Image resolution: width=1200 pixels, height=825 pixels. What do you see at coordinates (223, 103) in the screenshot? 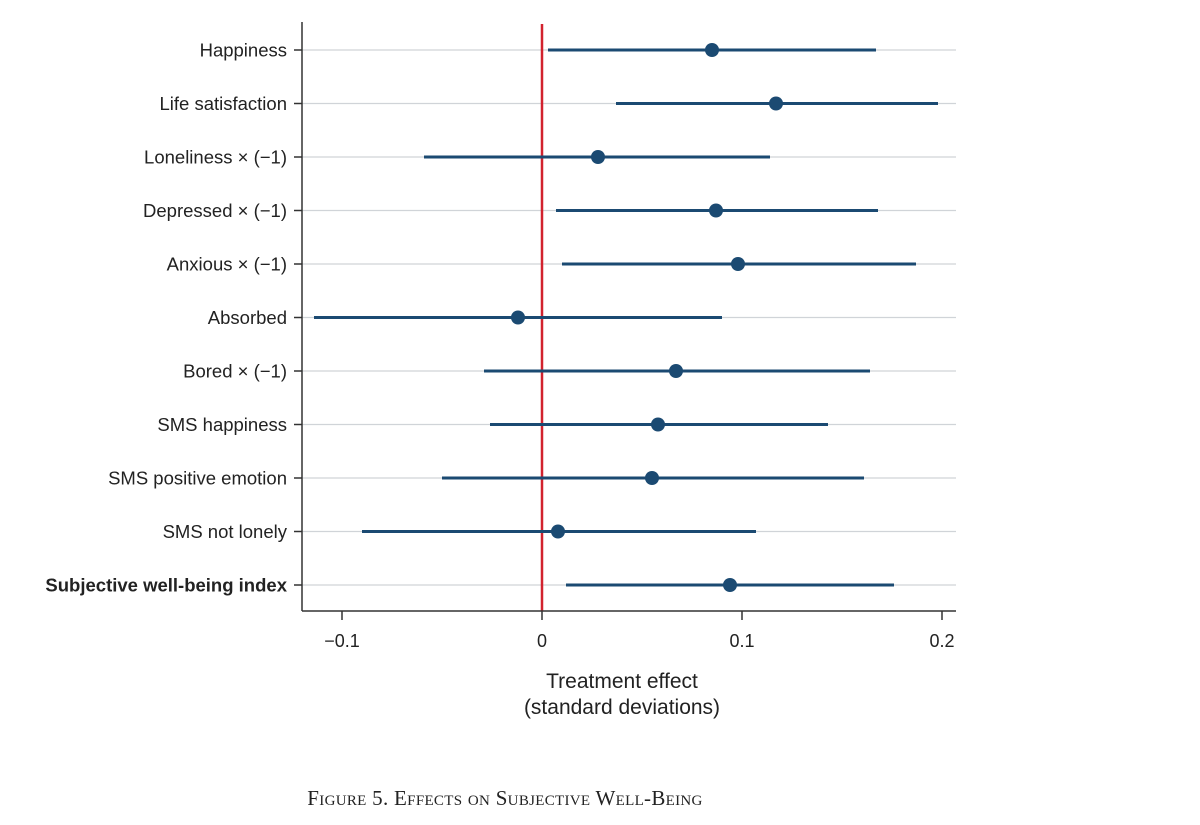
I see `category-label: Life satisfaction` at bounding box center [223, 103].